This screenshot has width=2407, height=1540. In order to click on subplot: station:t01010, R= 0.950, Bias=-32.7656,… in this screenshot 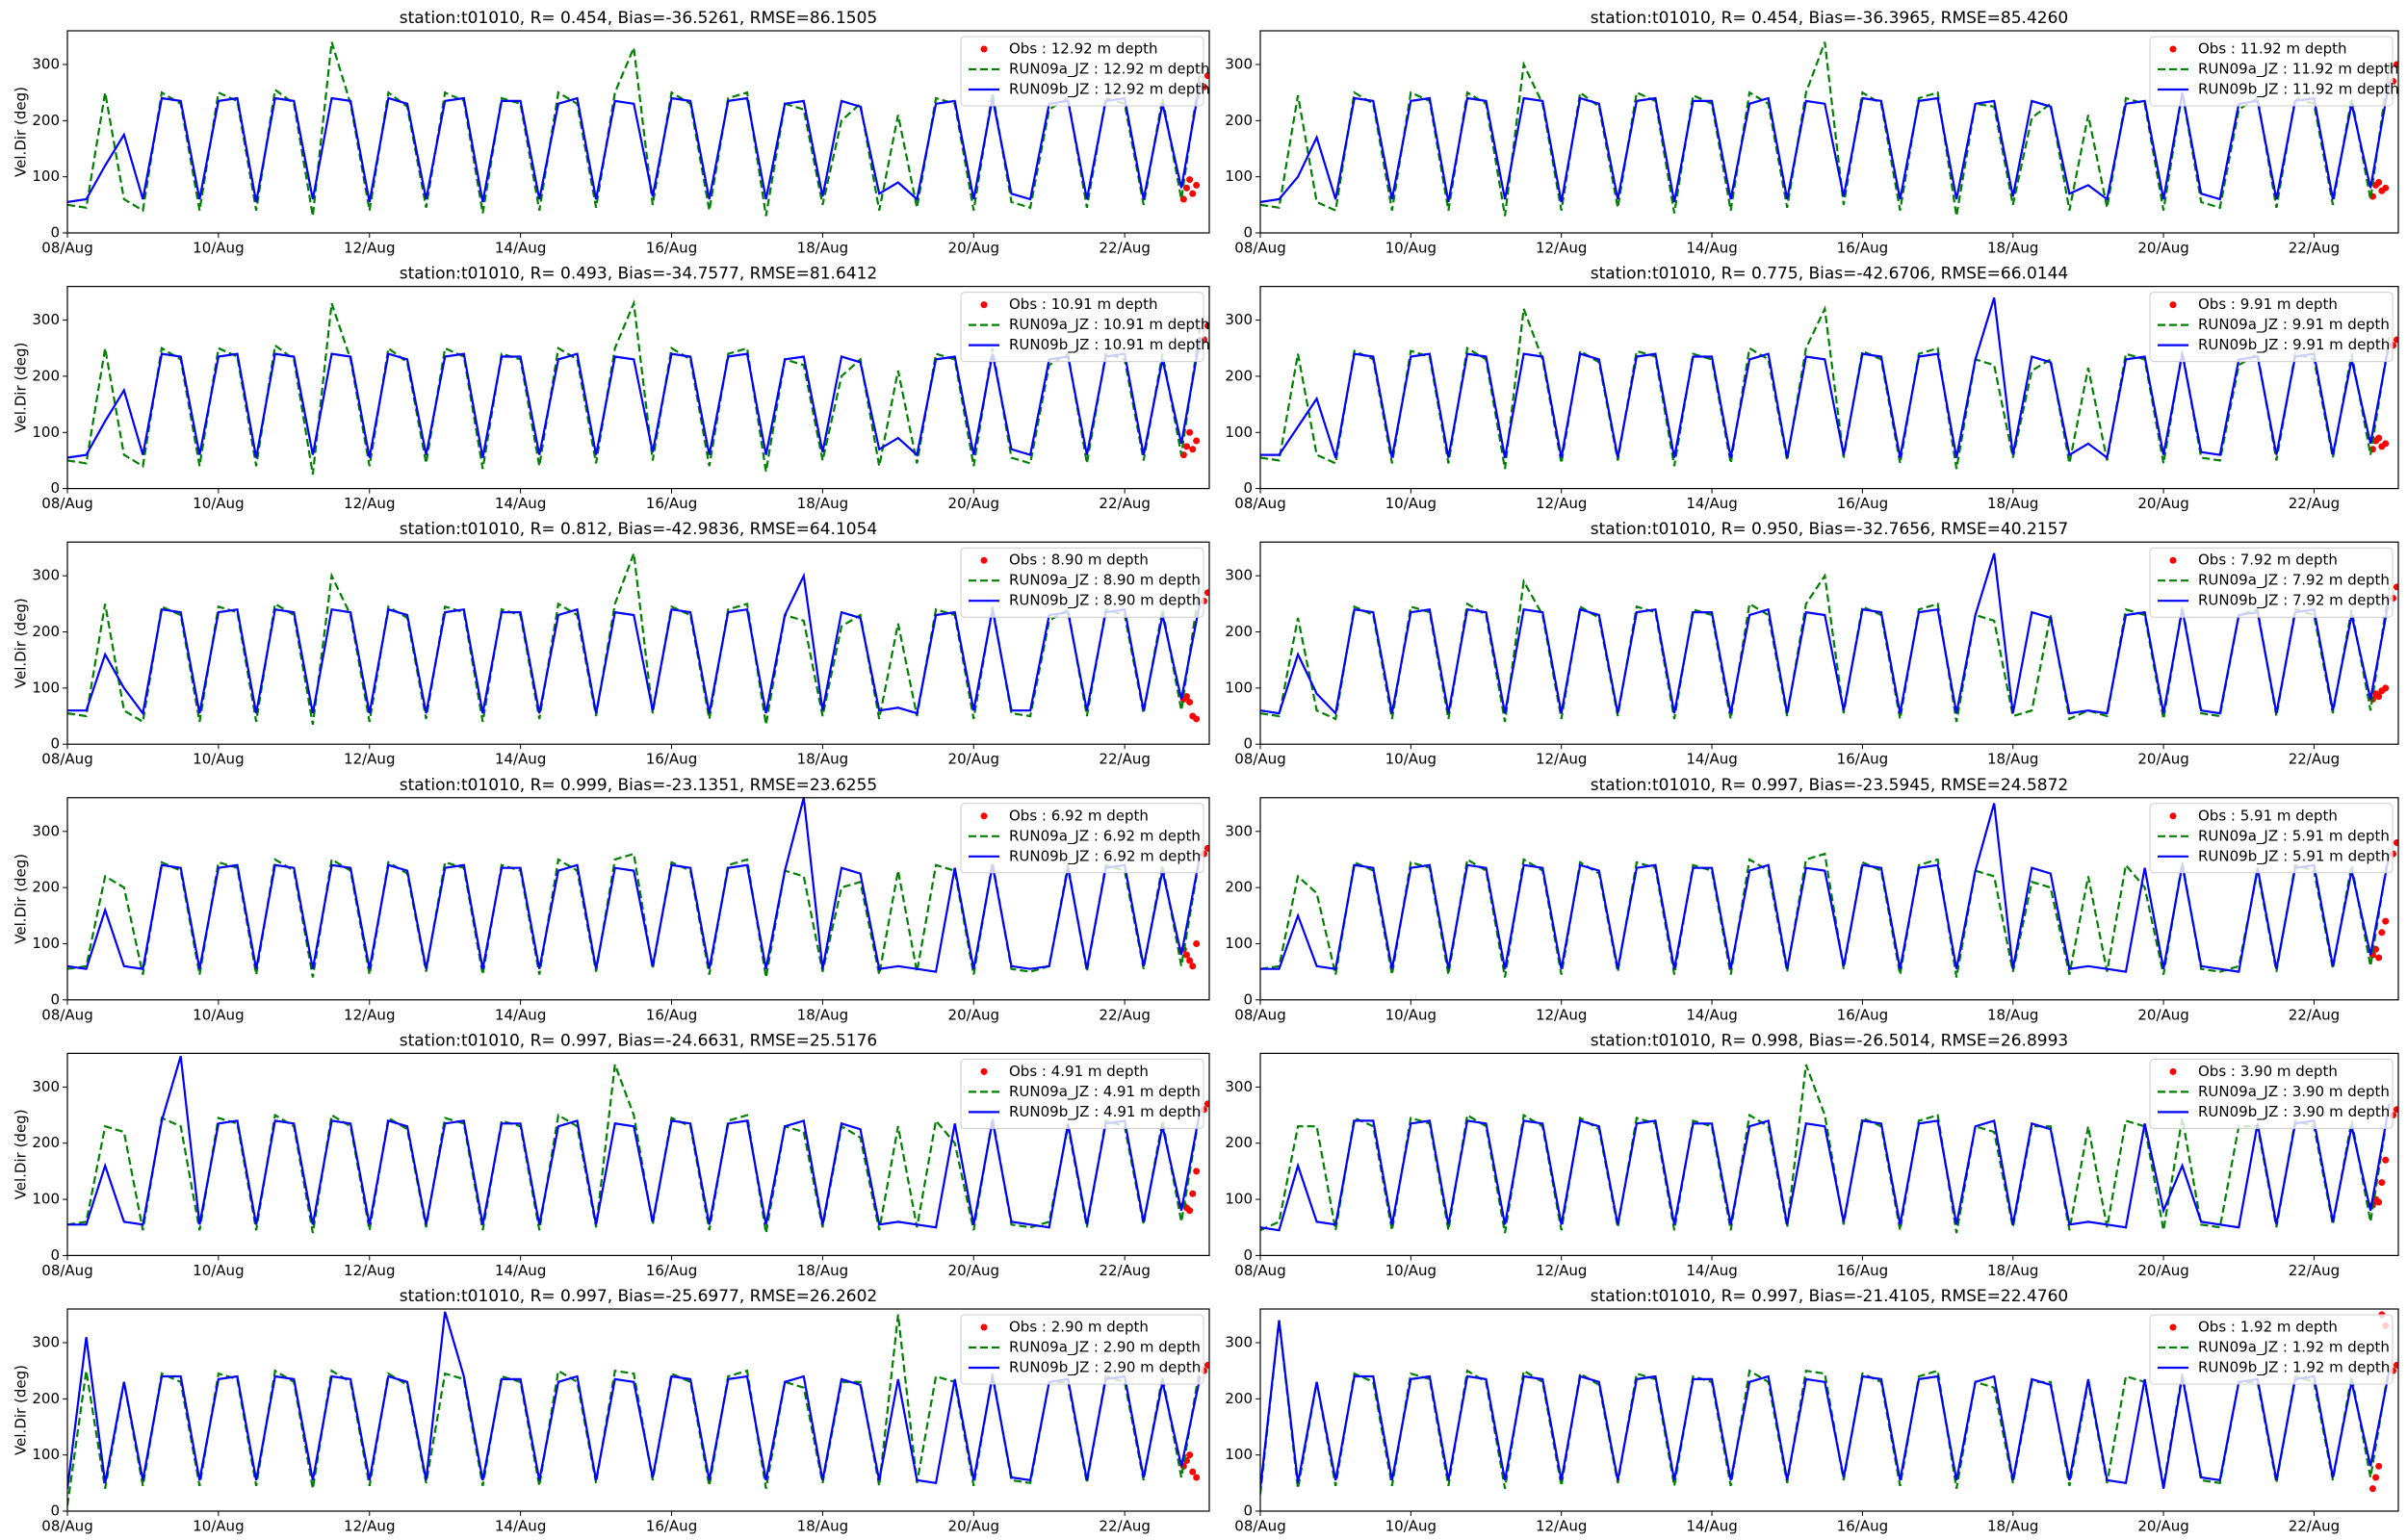, I will do `click(1812, 644)`.